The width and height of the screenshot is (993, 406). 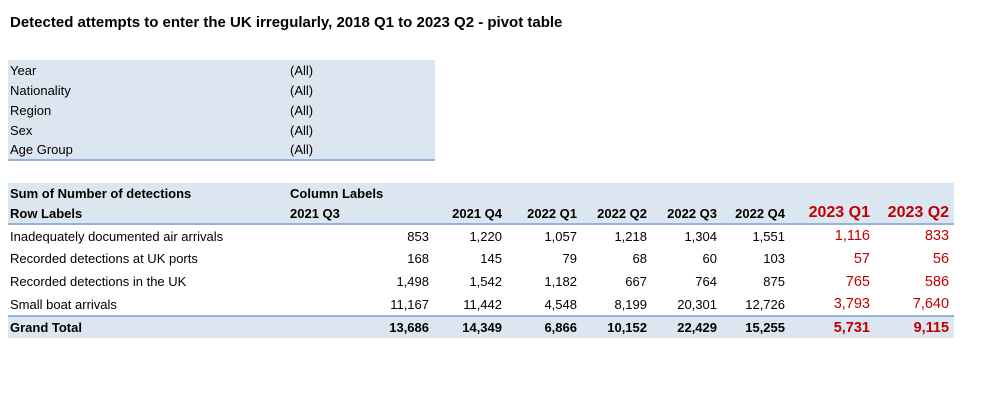 What do you see at coordinates (774, 281) in the screenshot?
I see `data-cell: 875` at bounding box center [774, 281].